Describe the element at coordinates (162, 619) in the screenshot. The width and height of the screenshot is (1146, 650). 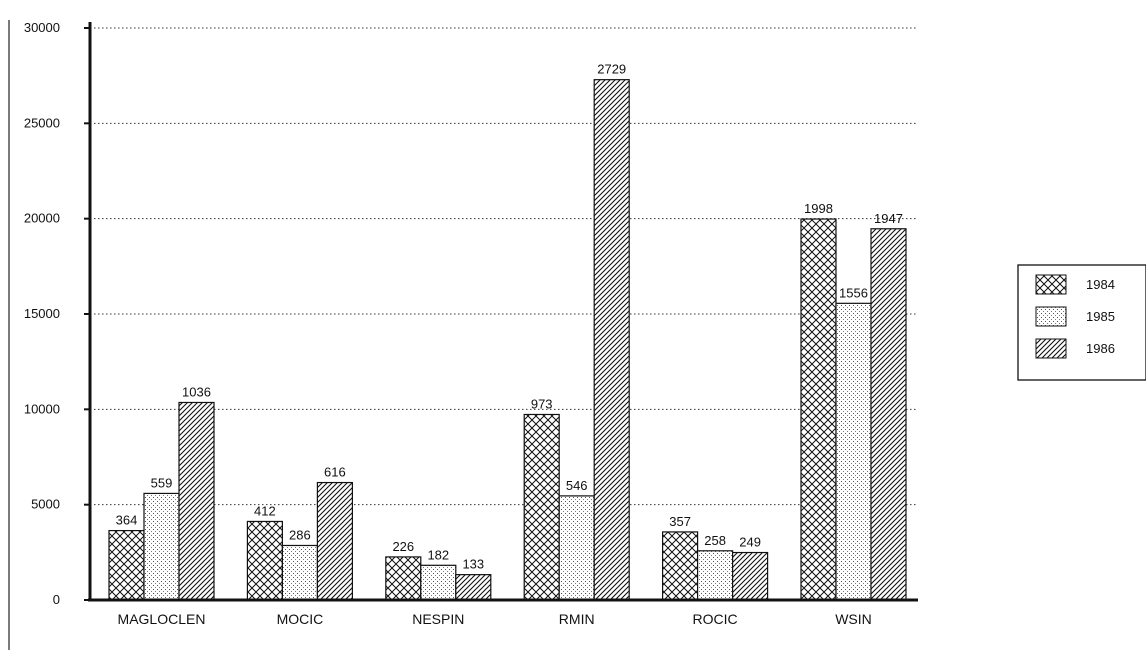
I see `x-category-label: MAGLOCLEN` at that location.